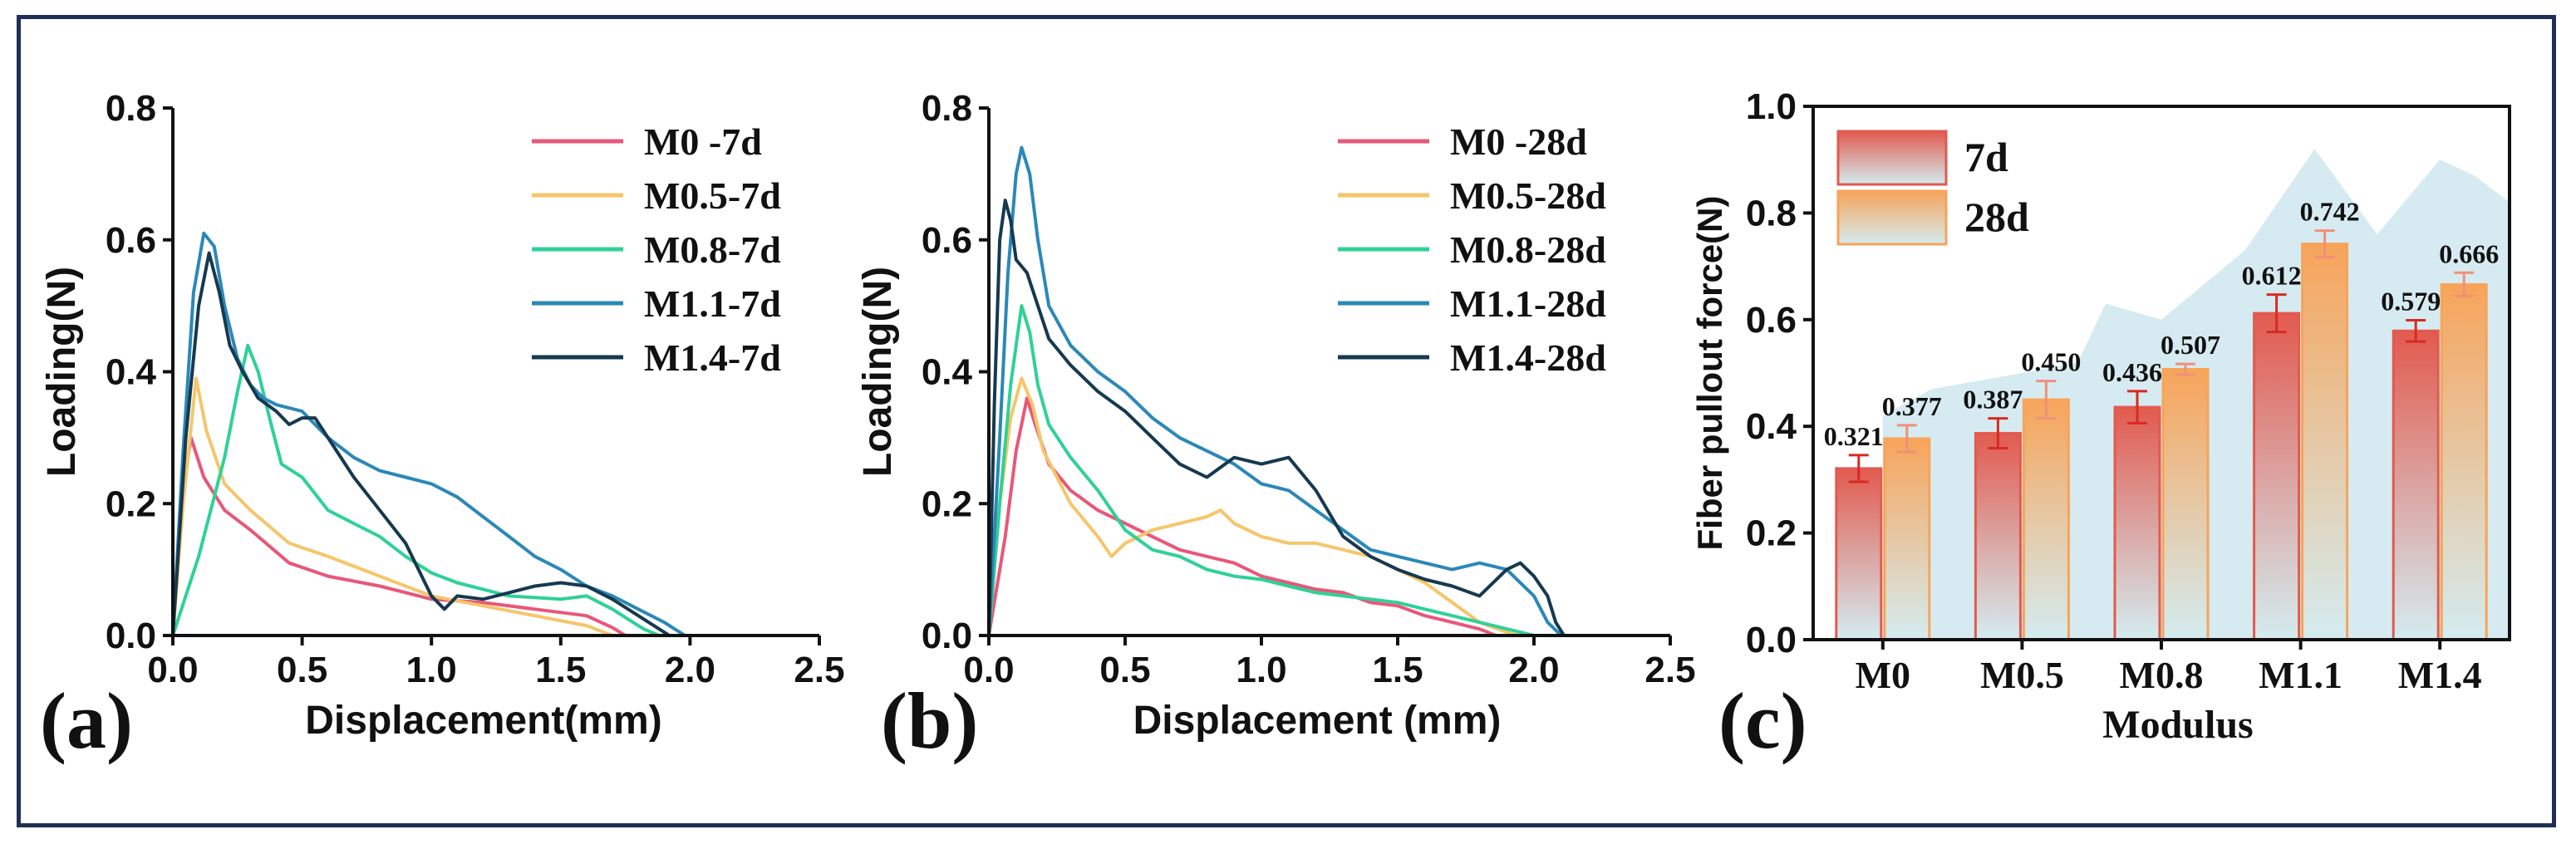 This screenshot has height=849, width=2576. What do you see at coordinates (1528, 249) in the screenshot?
I see `legend-label: M0.8-28d` at bounding box center [1528, 249].